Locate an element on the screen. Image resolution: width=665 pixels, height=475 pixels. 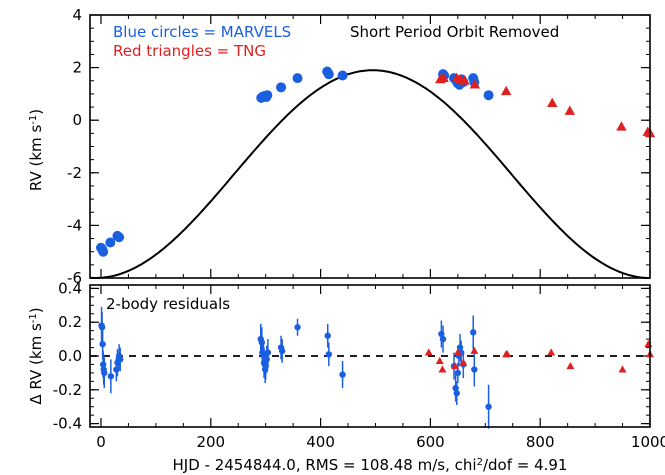
x-tick-label: 0 is located at coordinates (101, 442).